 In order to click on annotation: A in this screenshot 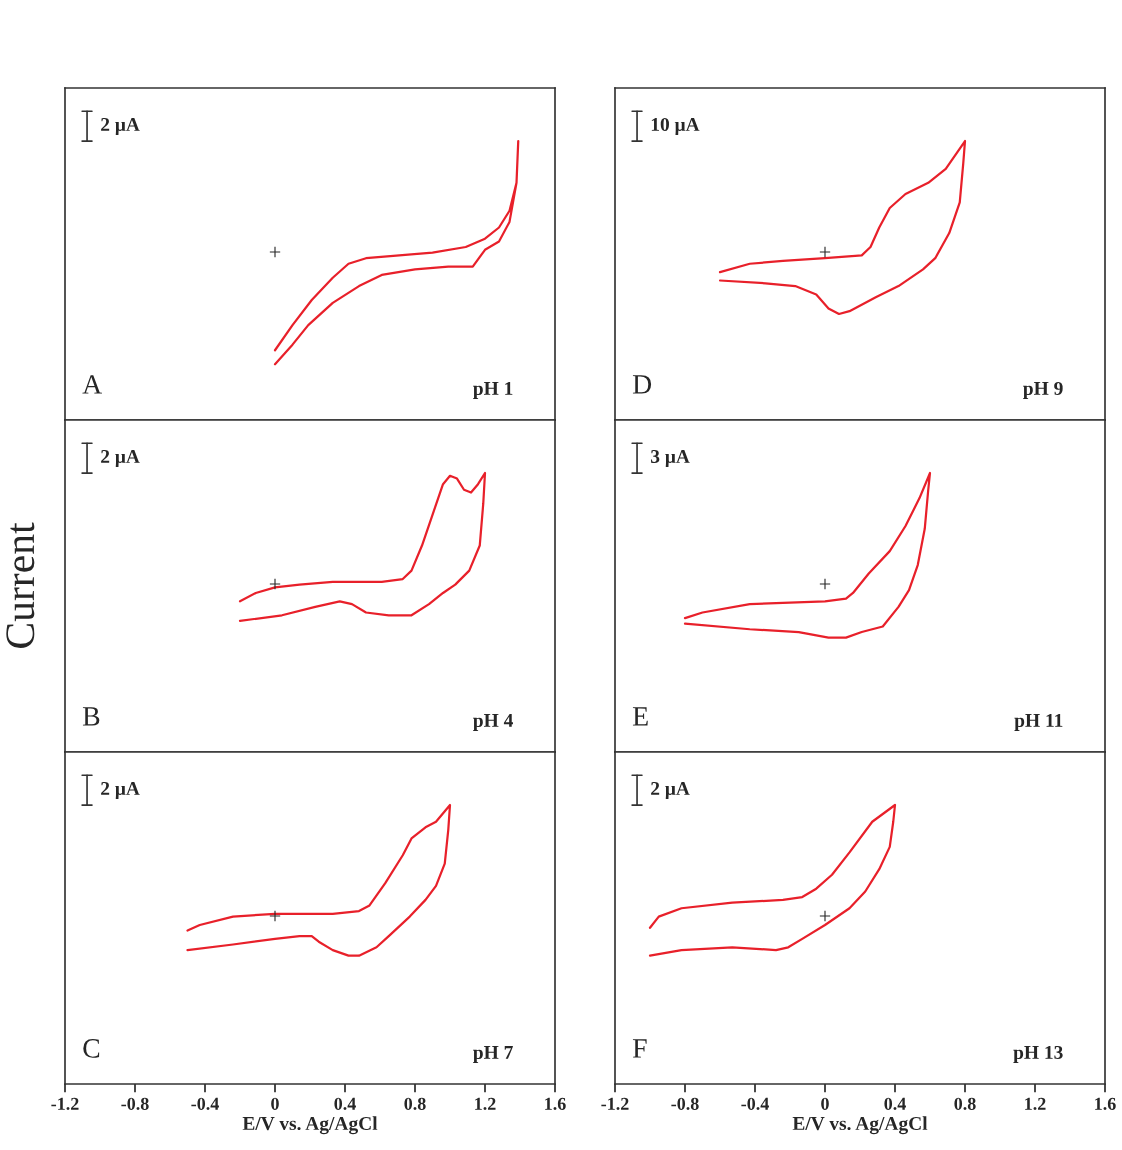, I will do `click(92, 384)`.